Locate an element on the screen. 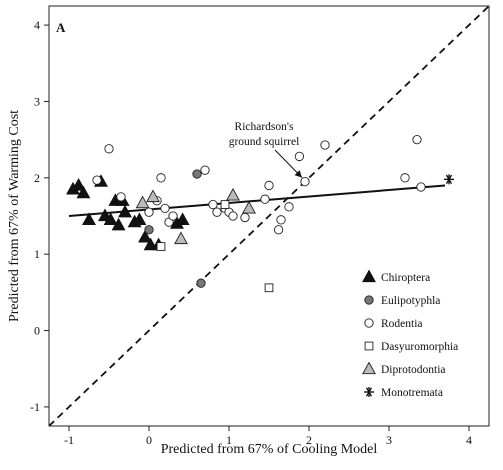 The width and height of the screenshot is (503, 470). y-tick-label: 3 is located at coordinates (37, 101).